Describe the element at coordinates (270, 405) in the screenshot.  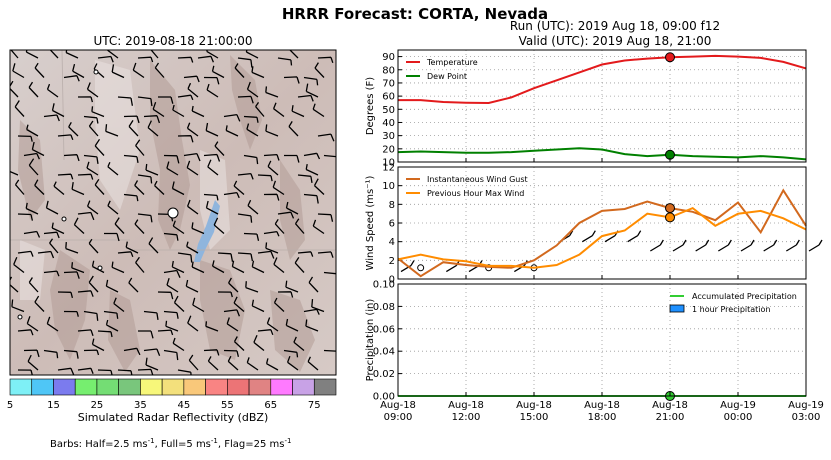
I see `colorbar-tick-label: 65` at that location.